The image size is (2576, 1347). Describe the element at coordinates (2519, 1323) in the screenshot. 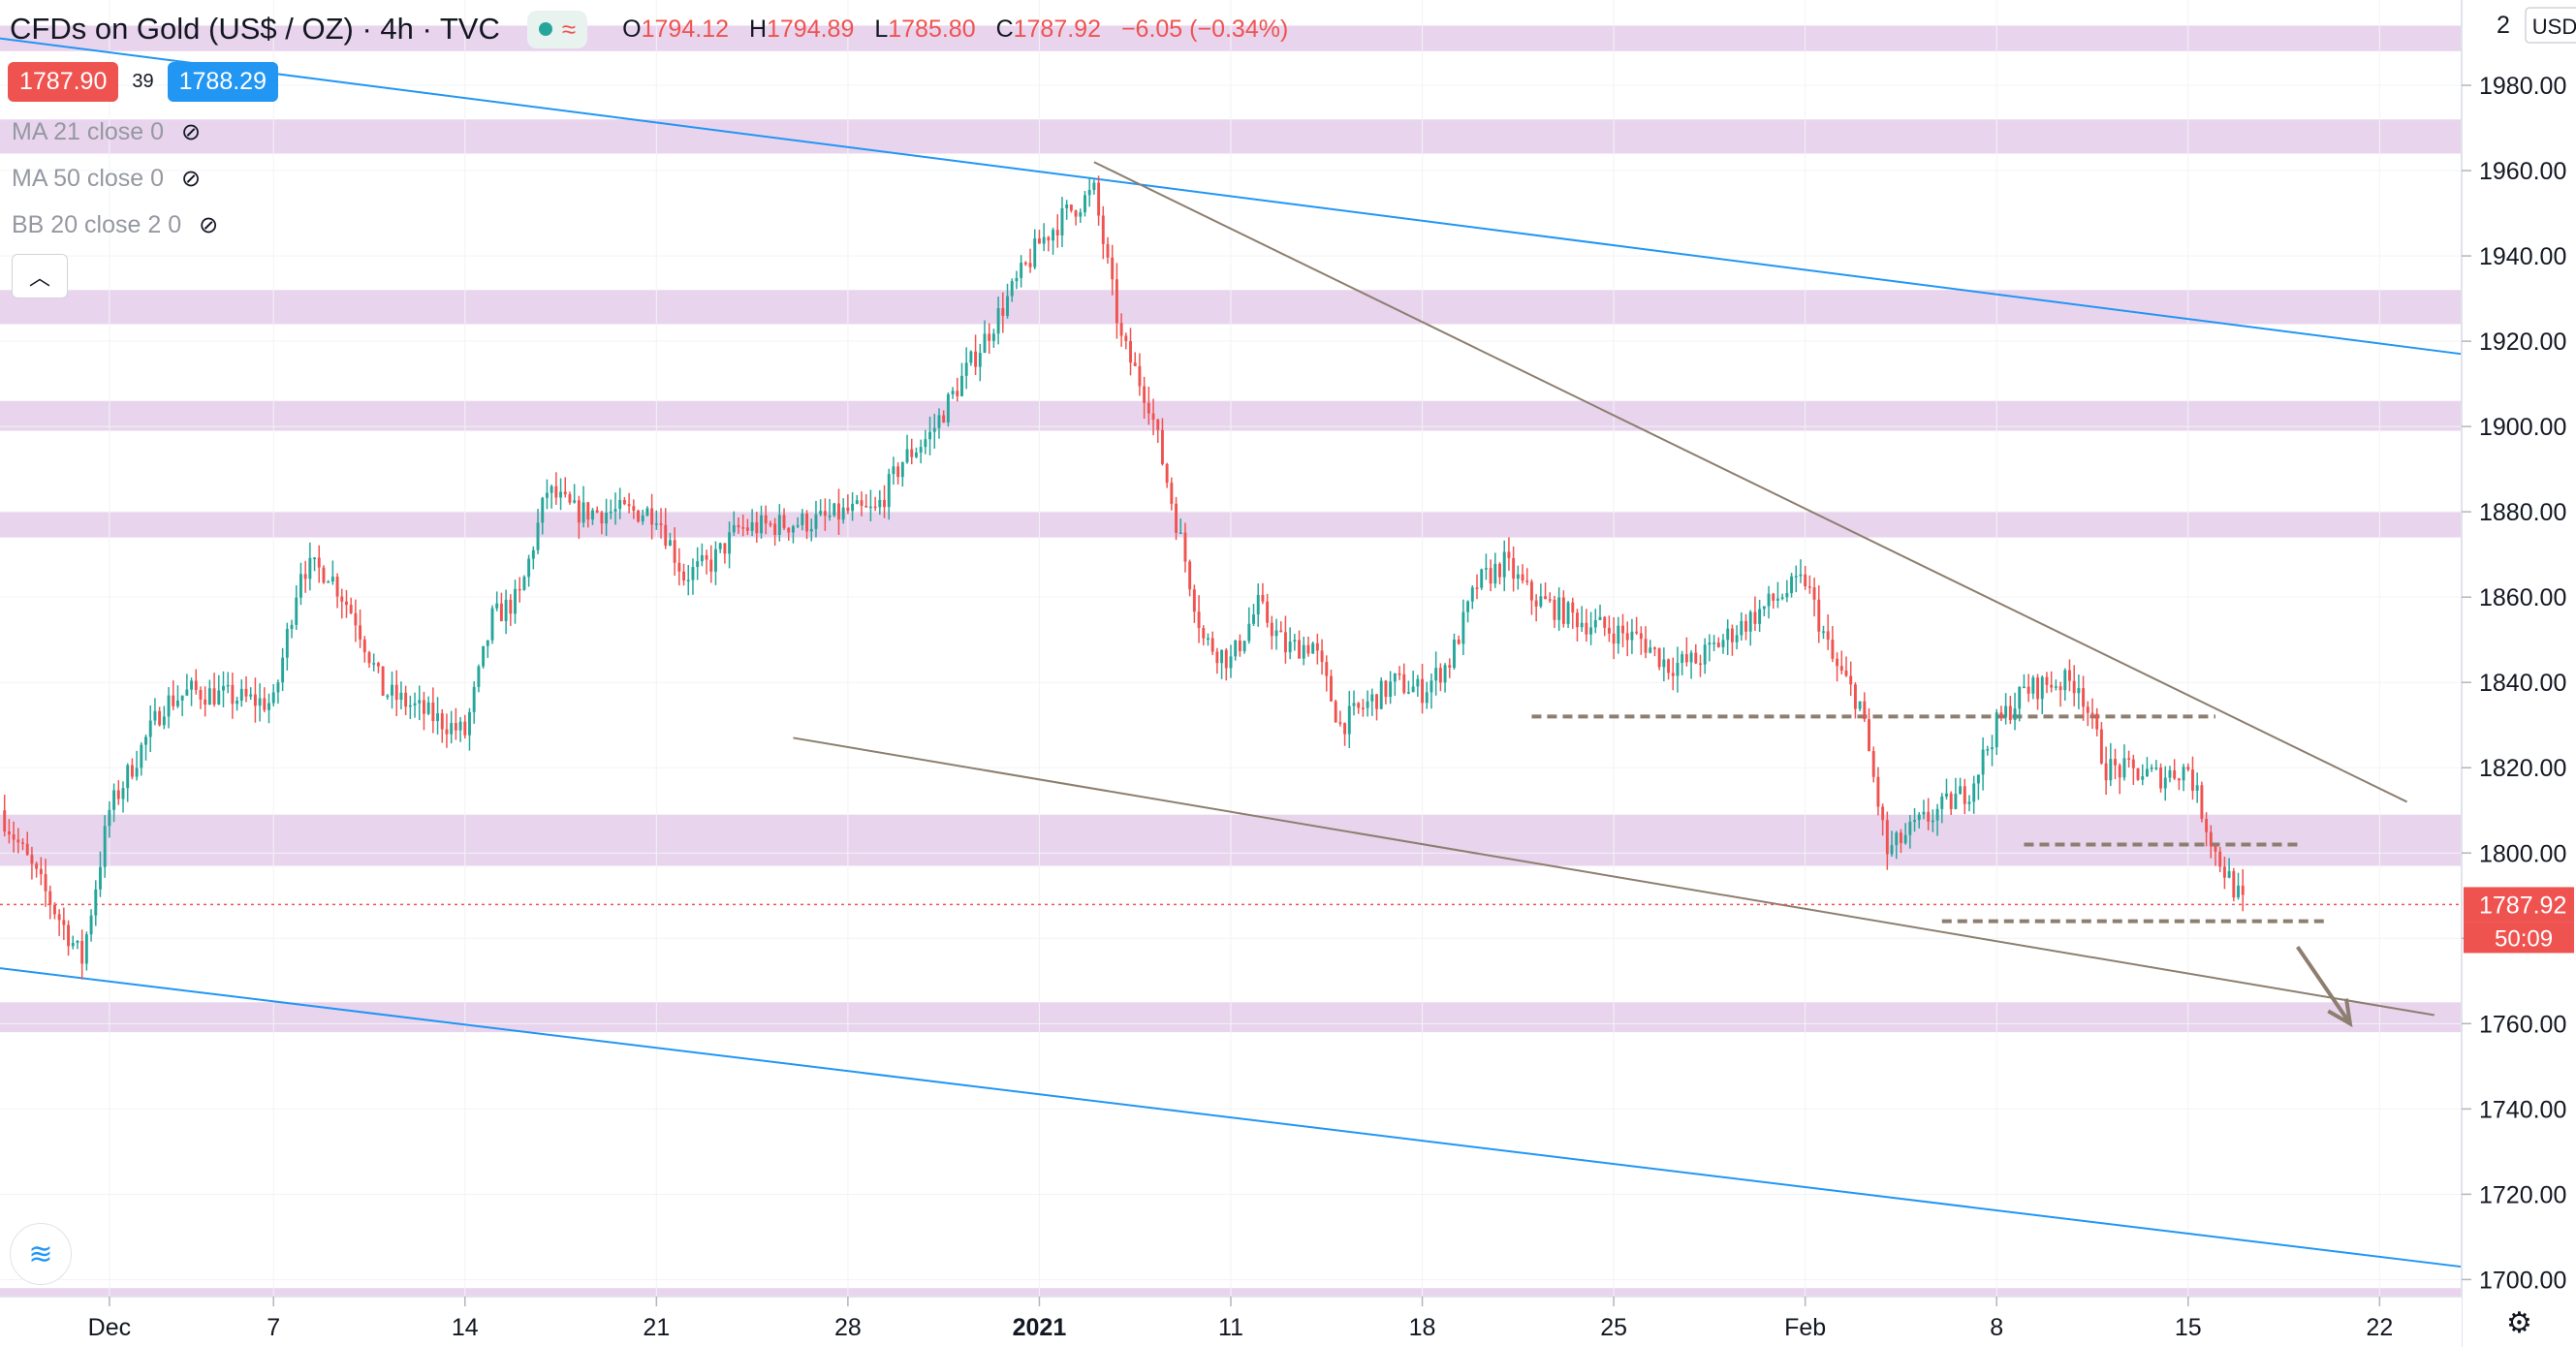

I see `gear-icon: ⚙` at that location.